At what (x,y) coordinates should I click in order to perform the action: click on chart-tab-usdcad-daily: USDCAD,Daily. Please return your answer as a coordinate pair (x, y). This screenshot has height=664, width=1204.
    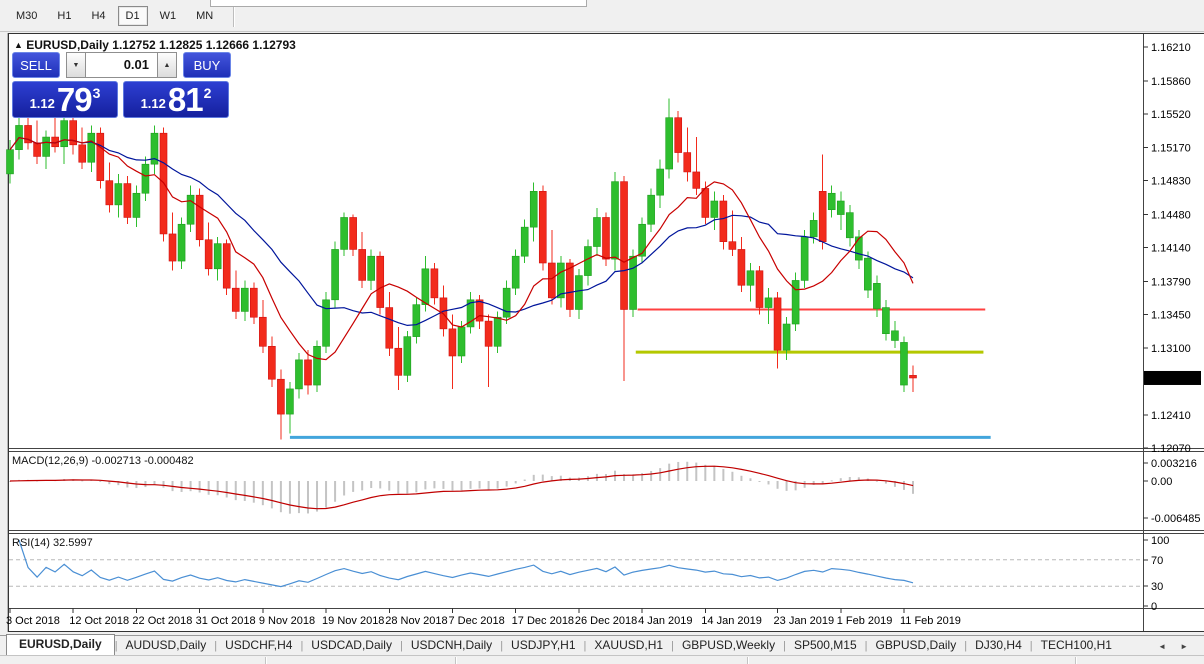
    Looking at the image, I should click on (351, 645).